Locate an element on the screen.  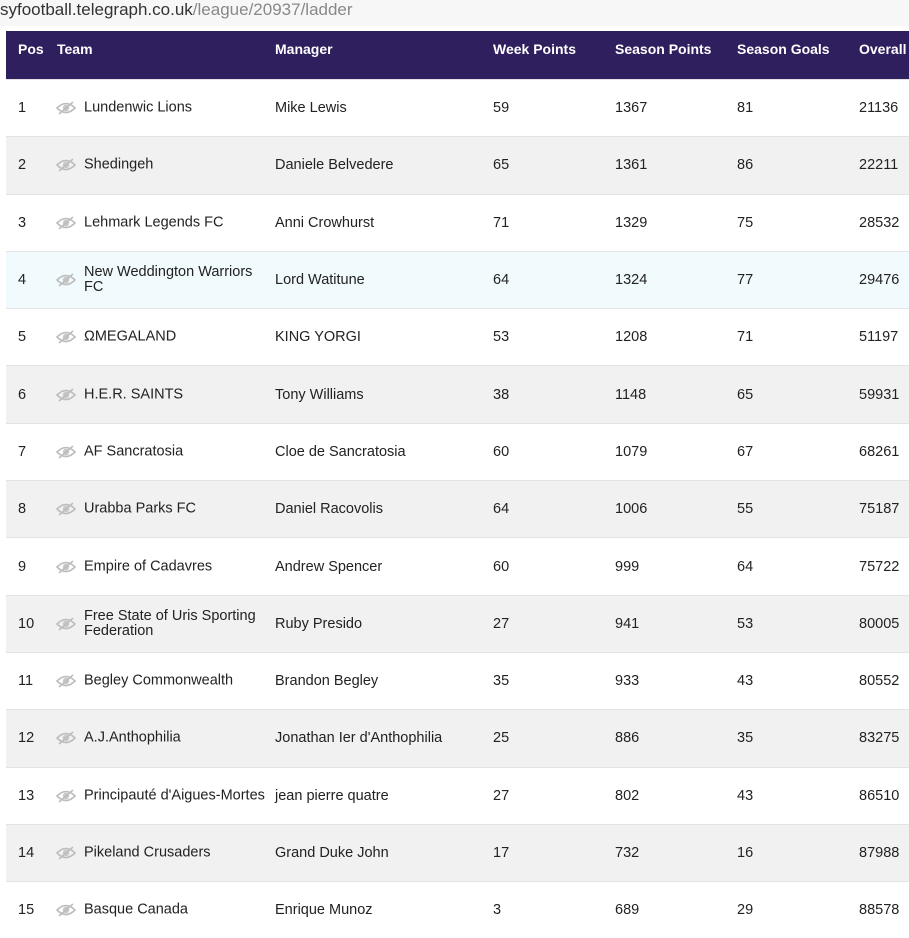
header-team: Team is located at coordinates (75, 49).